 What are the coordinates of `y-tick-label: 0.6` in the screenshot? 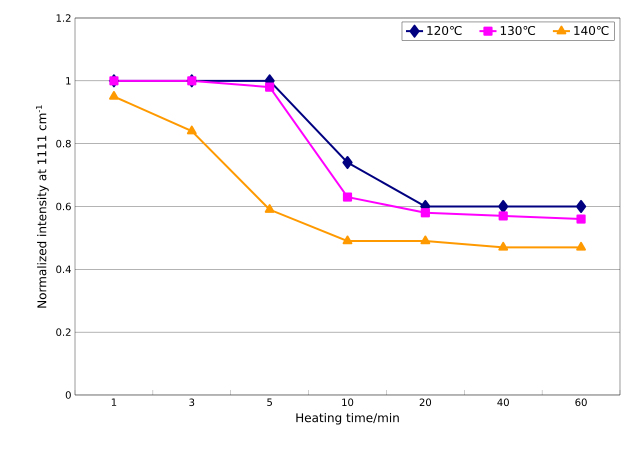 It's located at (63, 206).